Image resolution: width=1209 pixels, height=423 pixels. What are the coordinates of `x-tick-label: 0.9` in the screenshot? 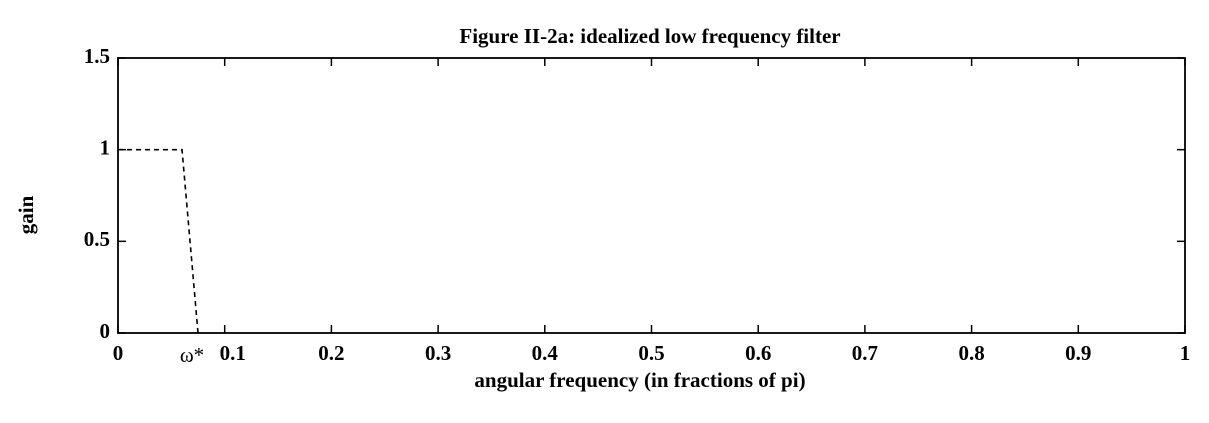 It's located at (1078, 353).